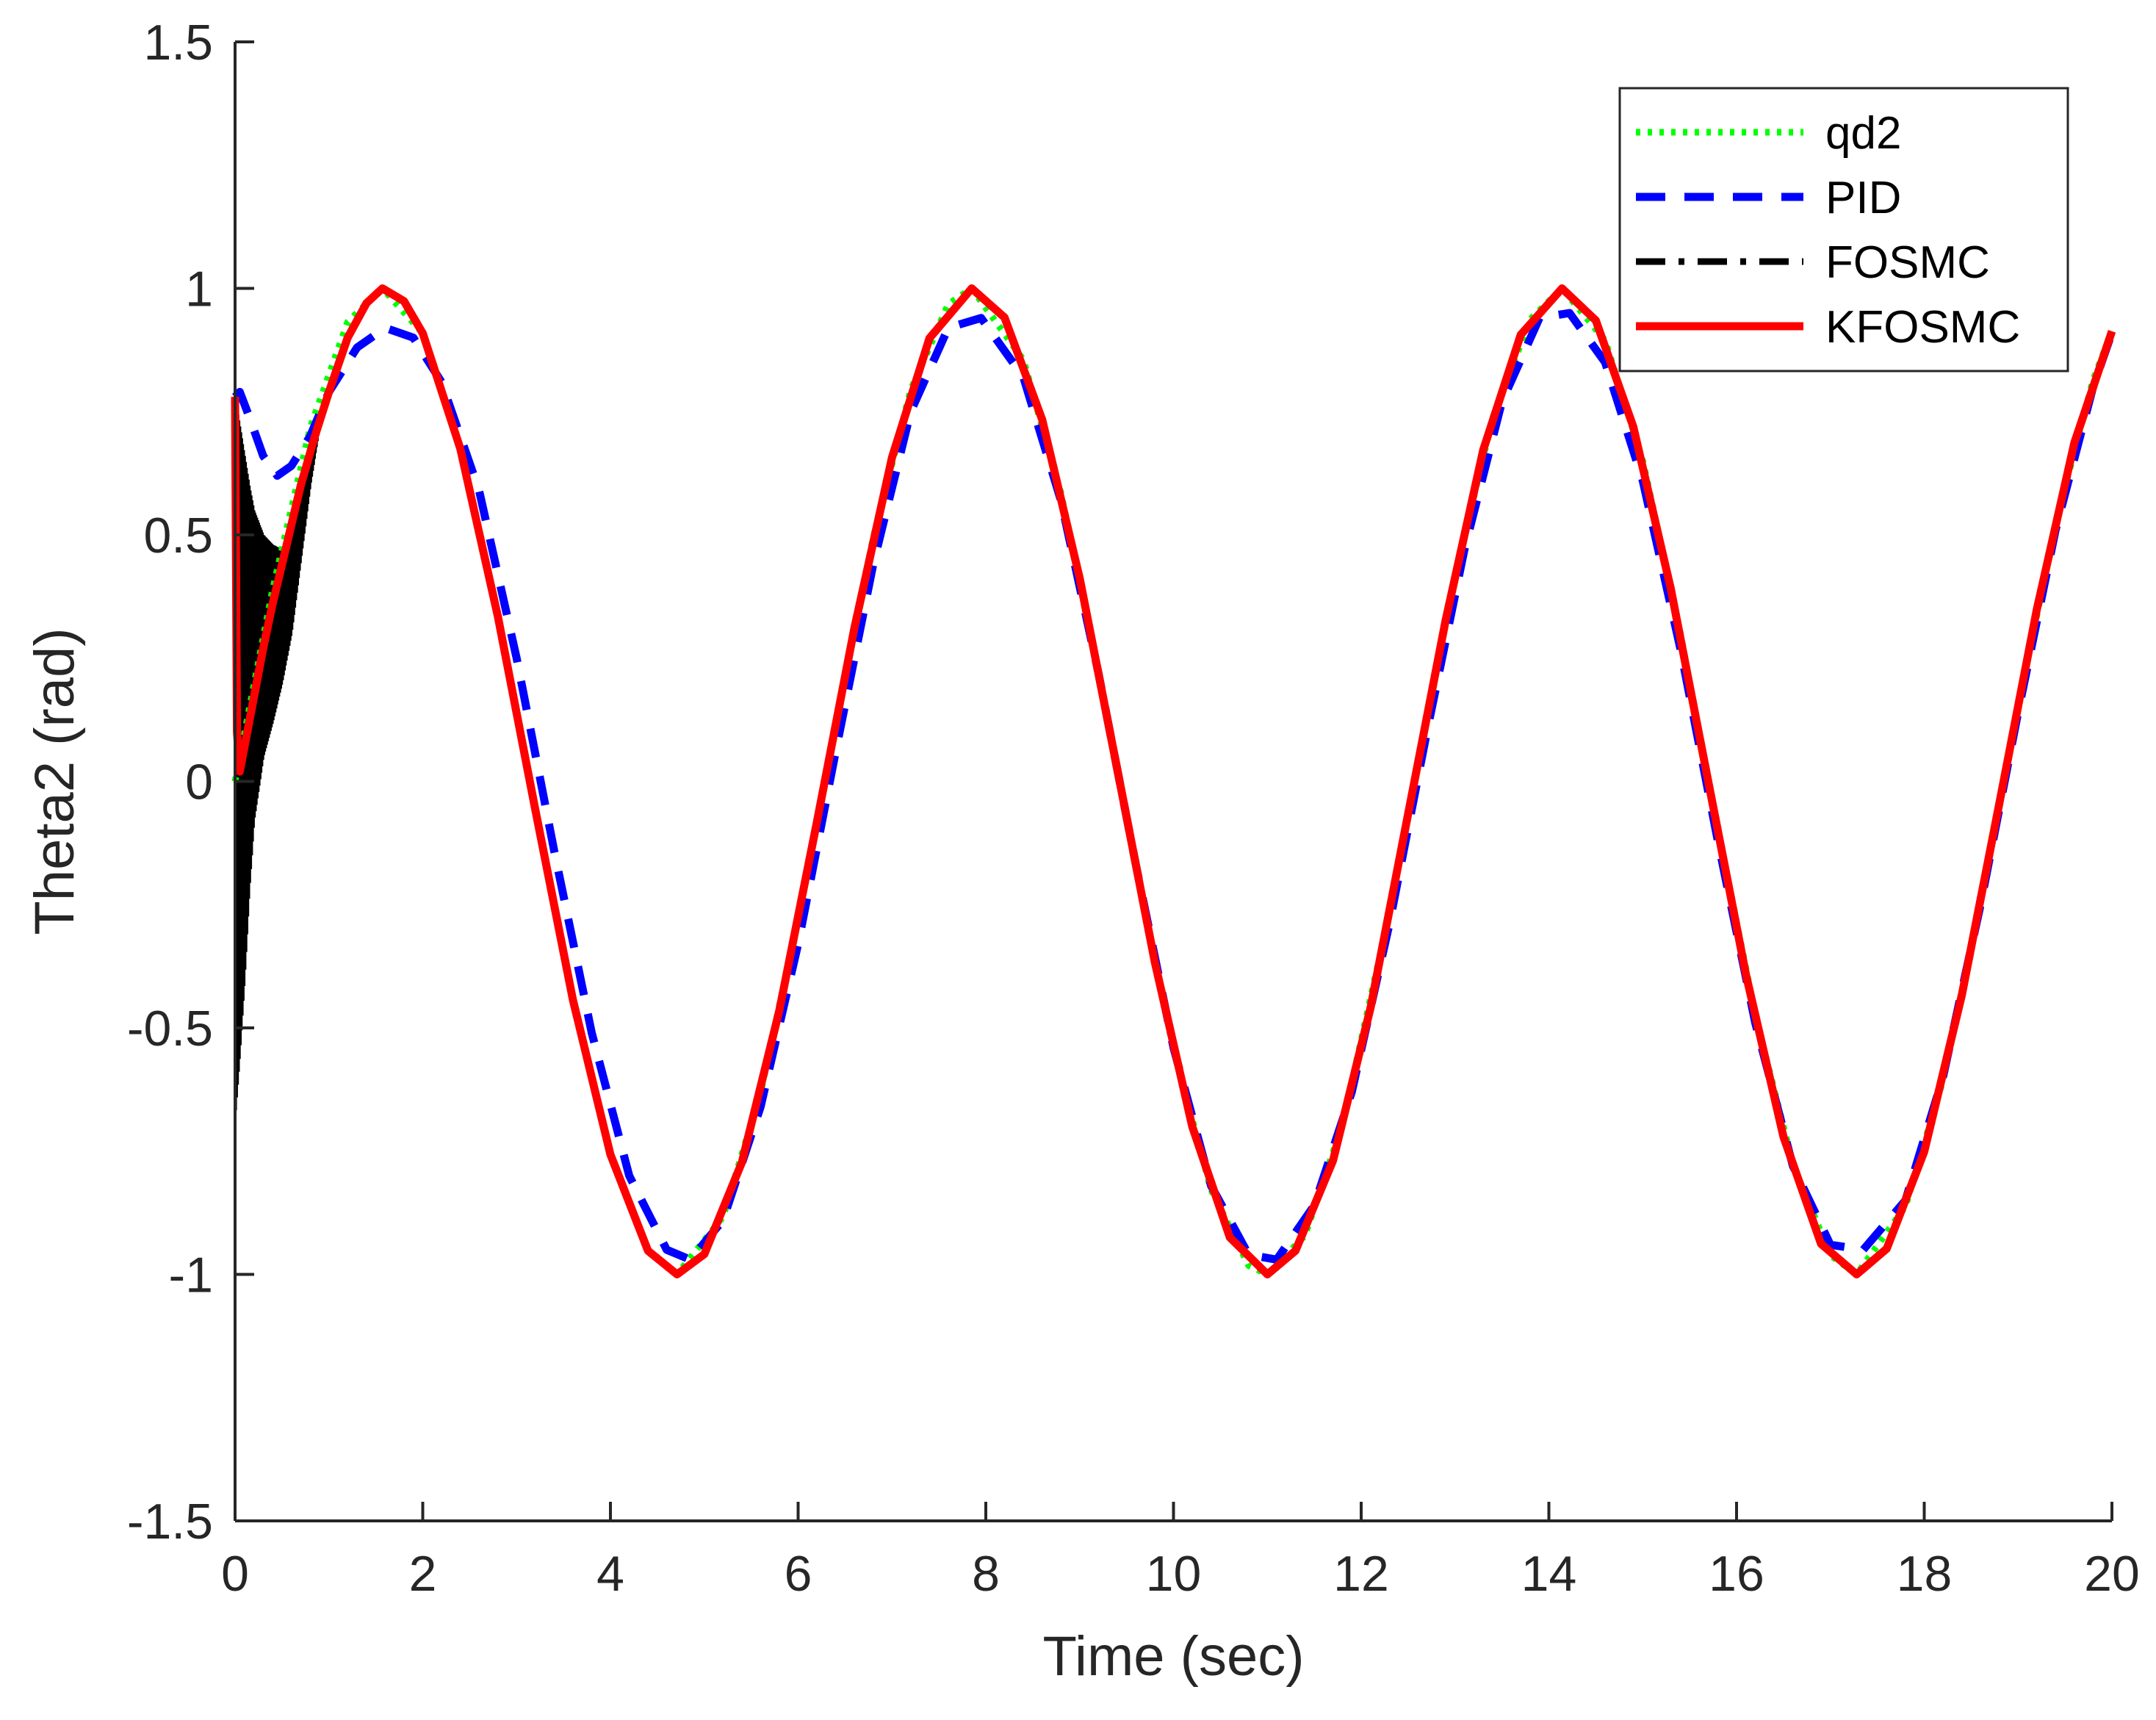 The width and height of the screenshot is (2156, 1720). I want to click on x-tick-label: 6, so click(798, 1574).